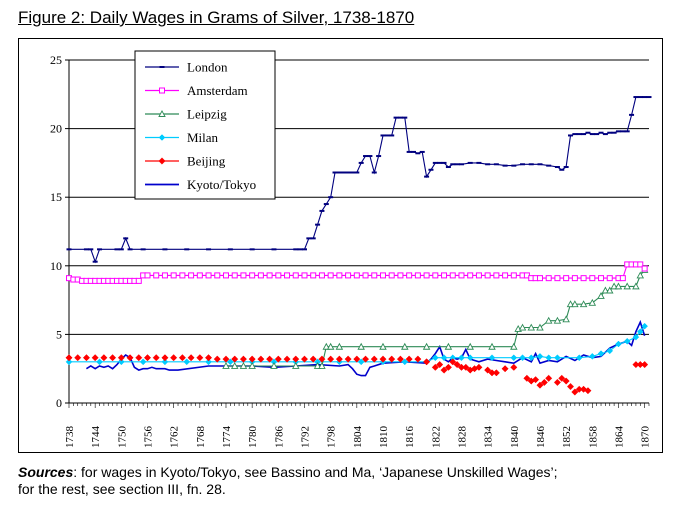 This screenshot has width=682, height=511. I want to click on legend-label-kyoto-tokyo: Kyoto/Tokyo, so click(221, 184).